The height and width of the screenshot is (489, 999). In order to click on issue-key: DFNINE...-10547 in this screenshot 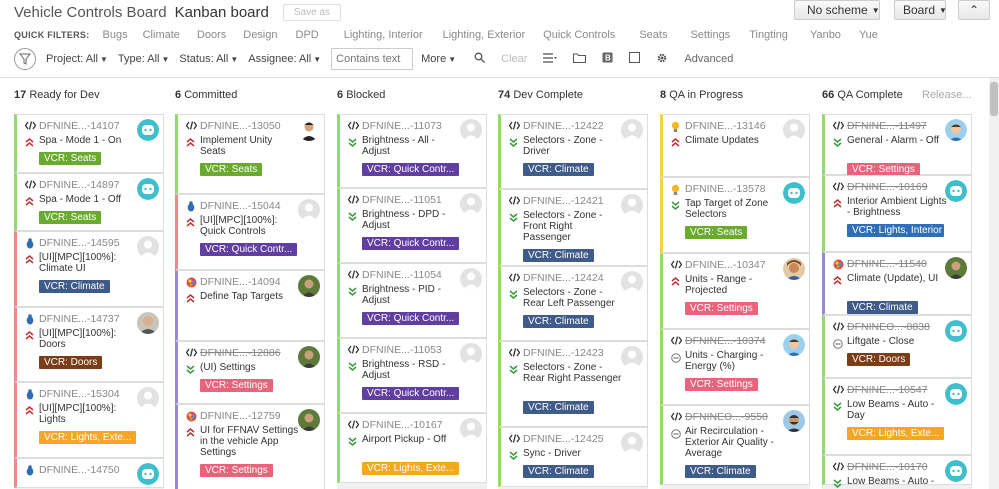, I will do `click(887, 390)`.